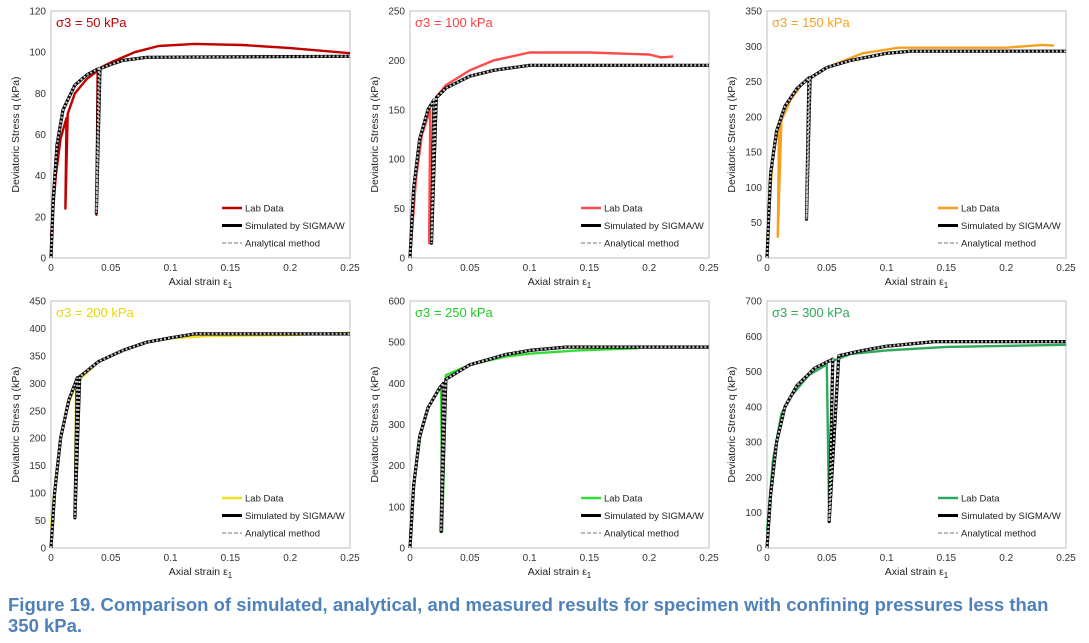 Image resolution: width=1089 pixels, height=643 pixels. I want to click on y-tick-label: 20, so click(41, 217).